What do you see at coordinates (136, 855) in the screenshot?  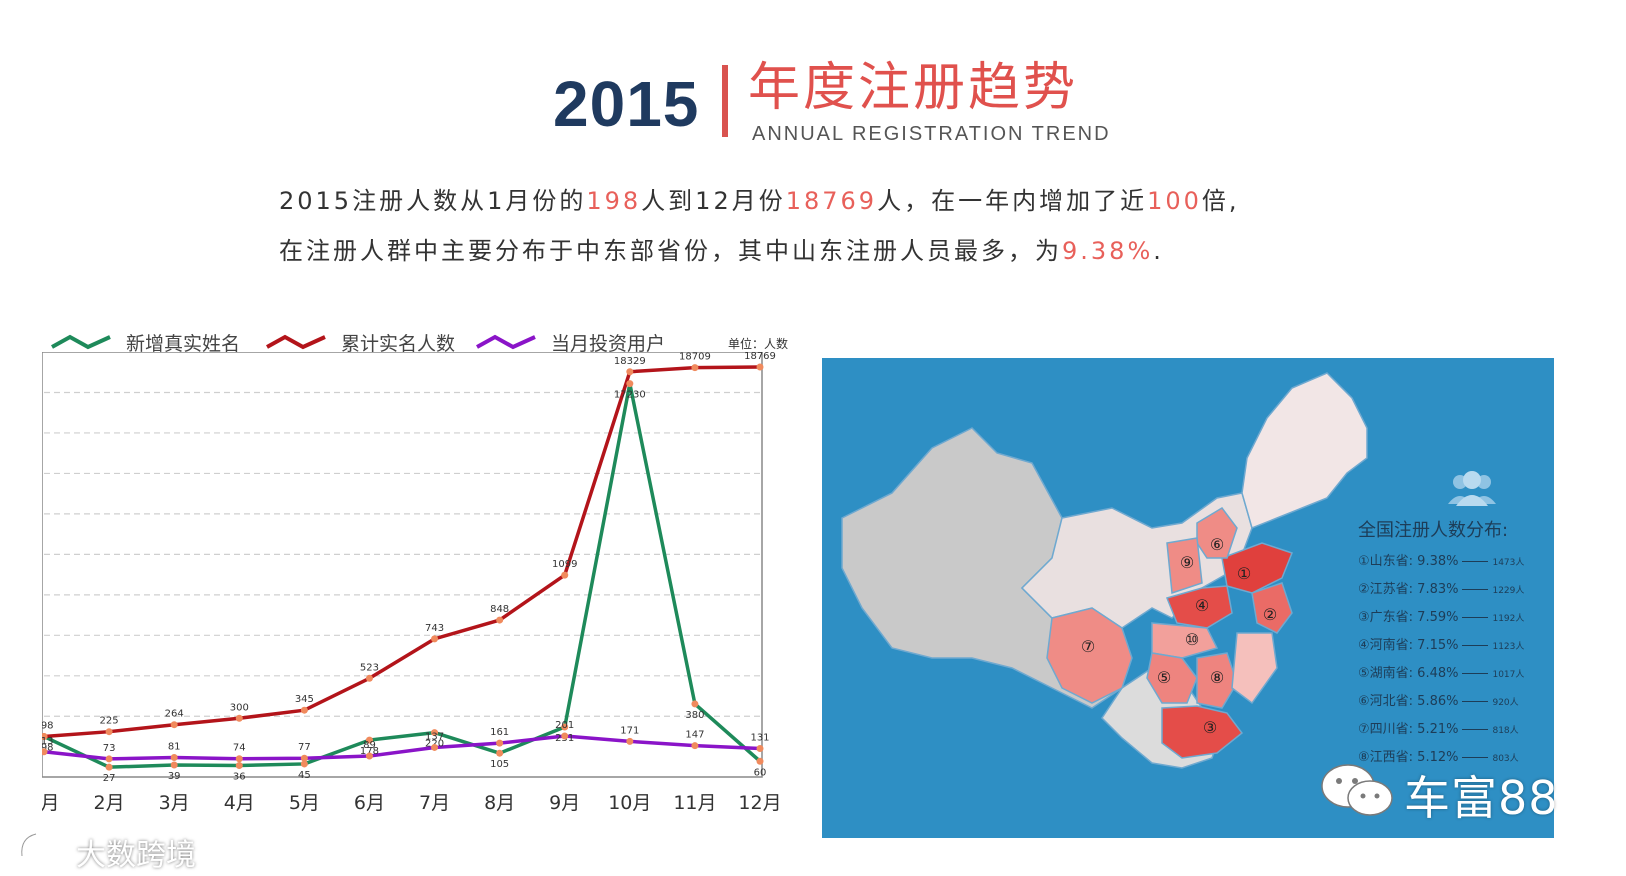 I see `bottom-watermark-text: 大数跨境` at bounding box center [136, 855].